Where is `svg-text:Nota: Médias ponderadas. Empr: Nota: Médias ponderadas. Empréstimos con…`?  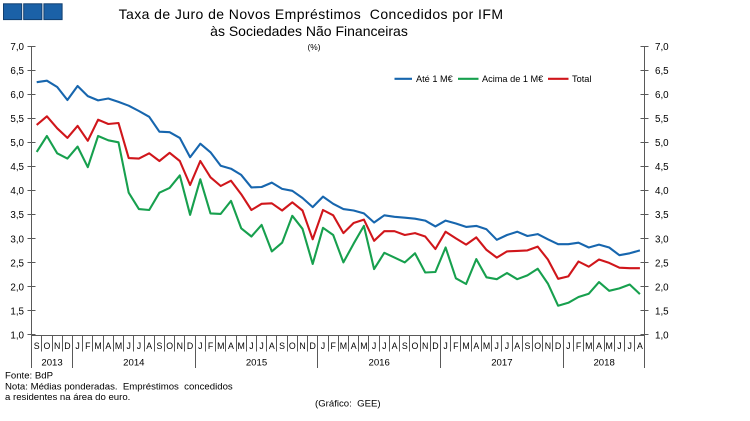
svg-text:Nota: Médias ponderadas. Empr: Nota: Médias ponderadas. Empréstimos con… is located at coordinates (119, 387).